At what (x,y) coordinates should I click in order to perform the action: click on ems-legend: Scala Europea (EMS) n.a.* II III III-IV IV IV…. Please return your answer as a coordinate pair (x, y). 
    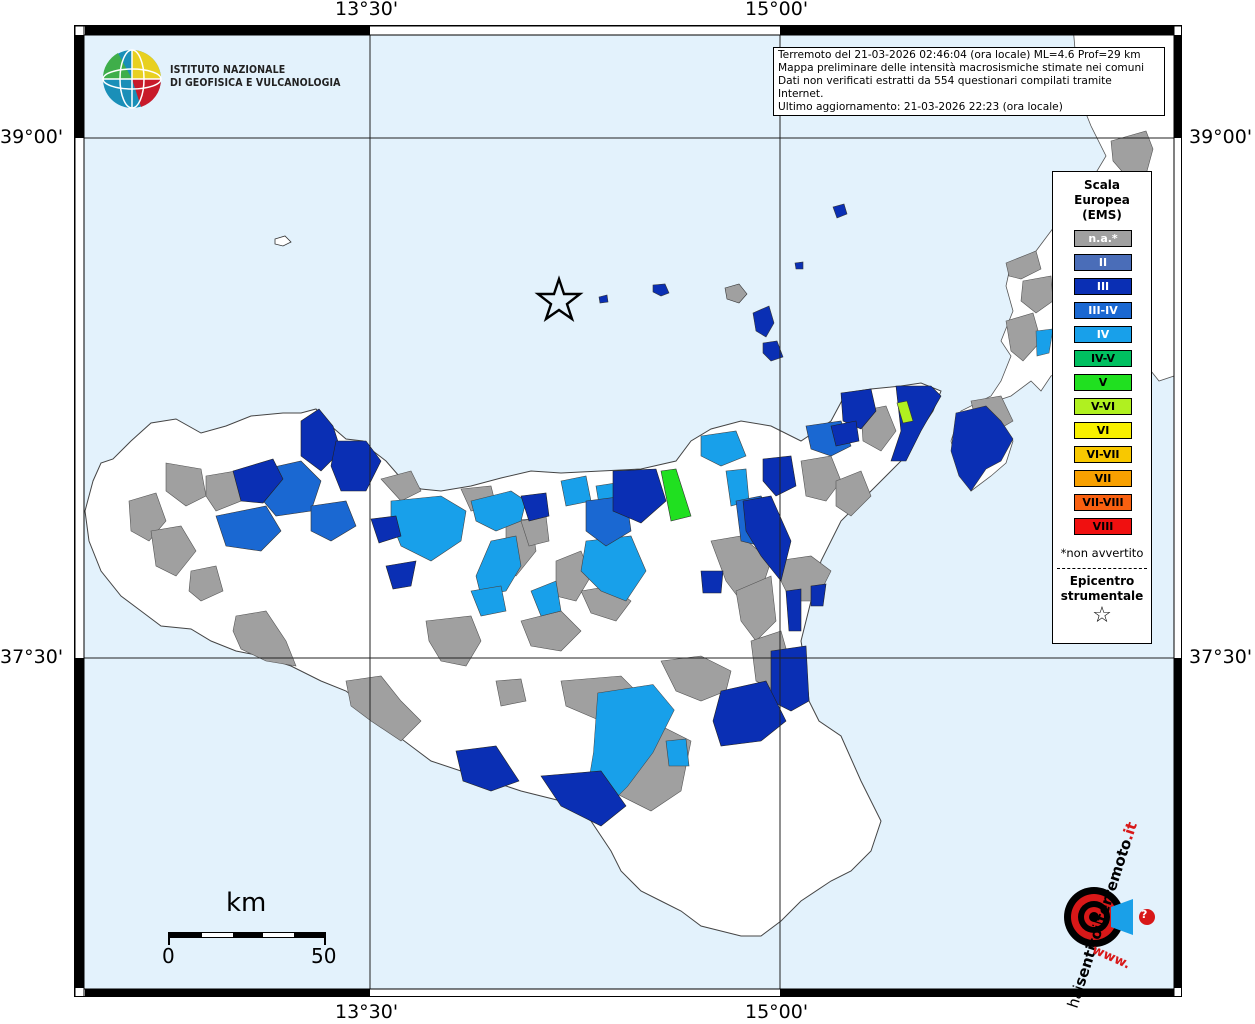
    Looking at the image, I should click on (1102, 407).